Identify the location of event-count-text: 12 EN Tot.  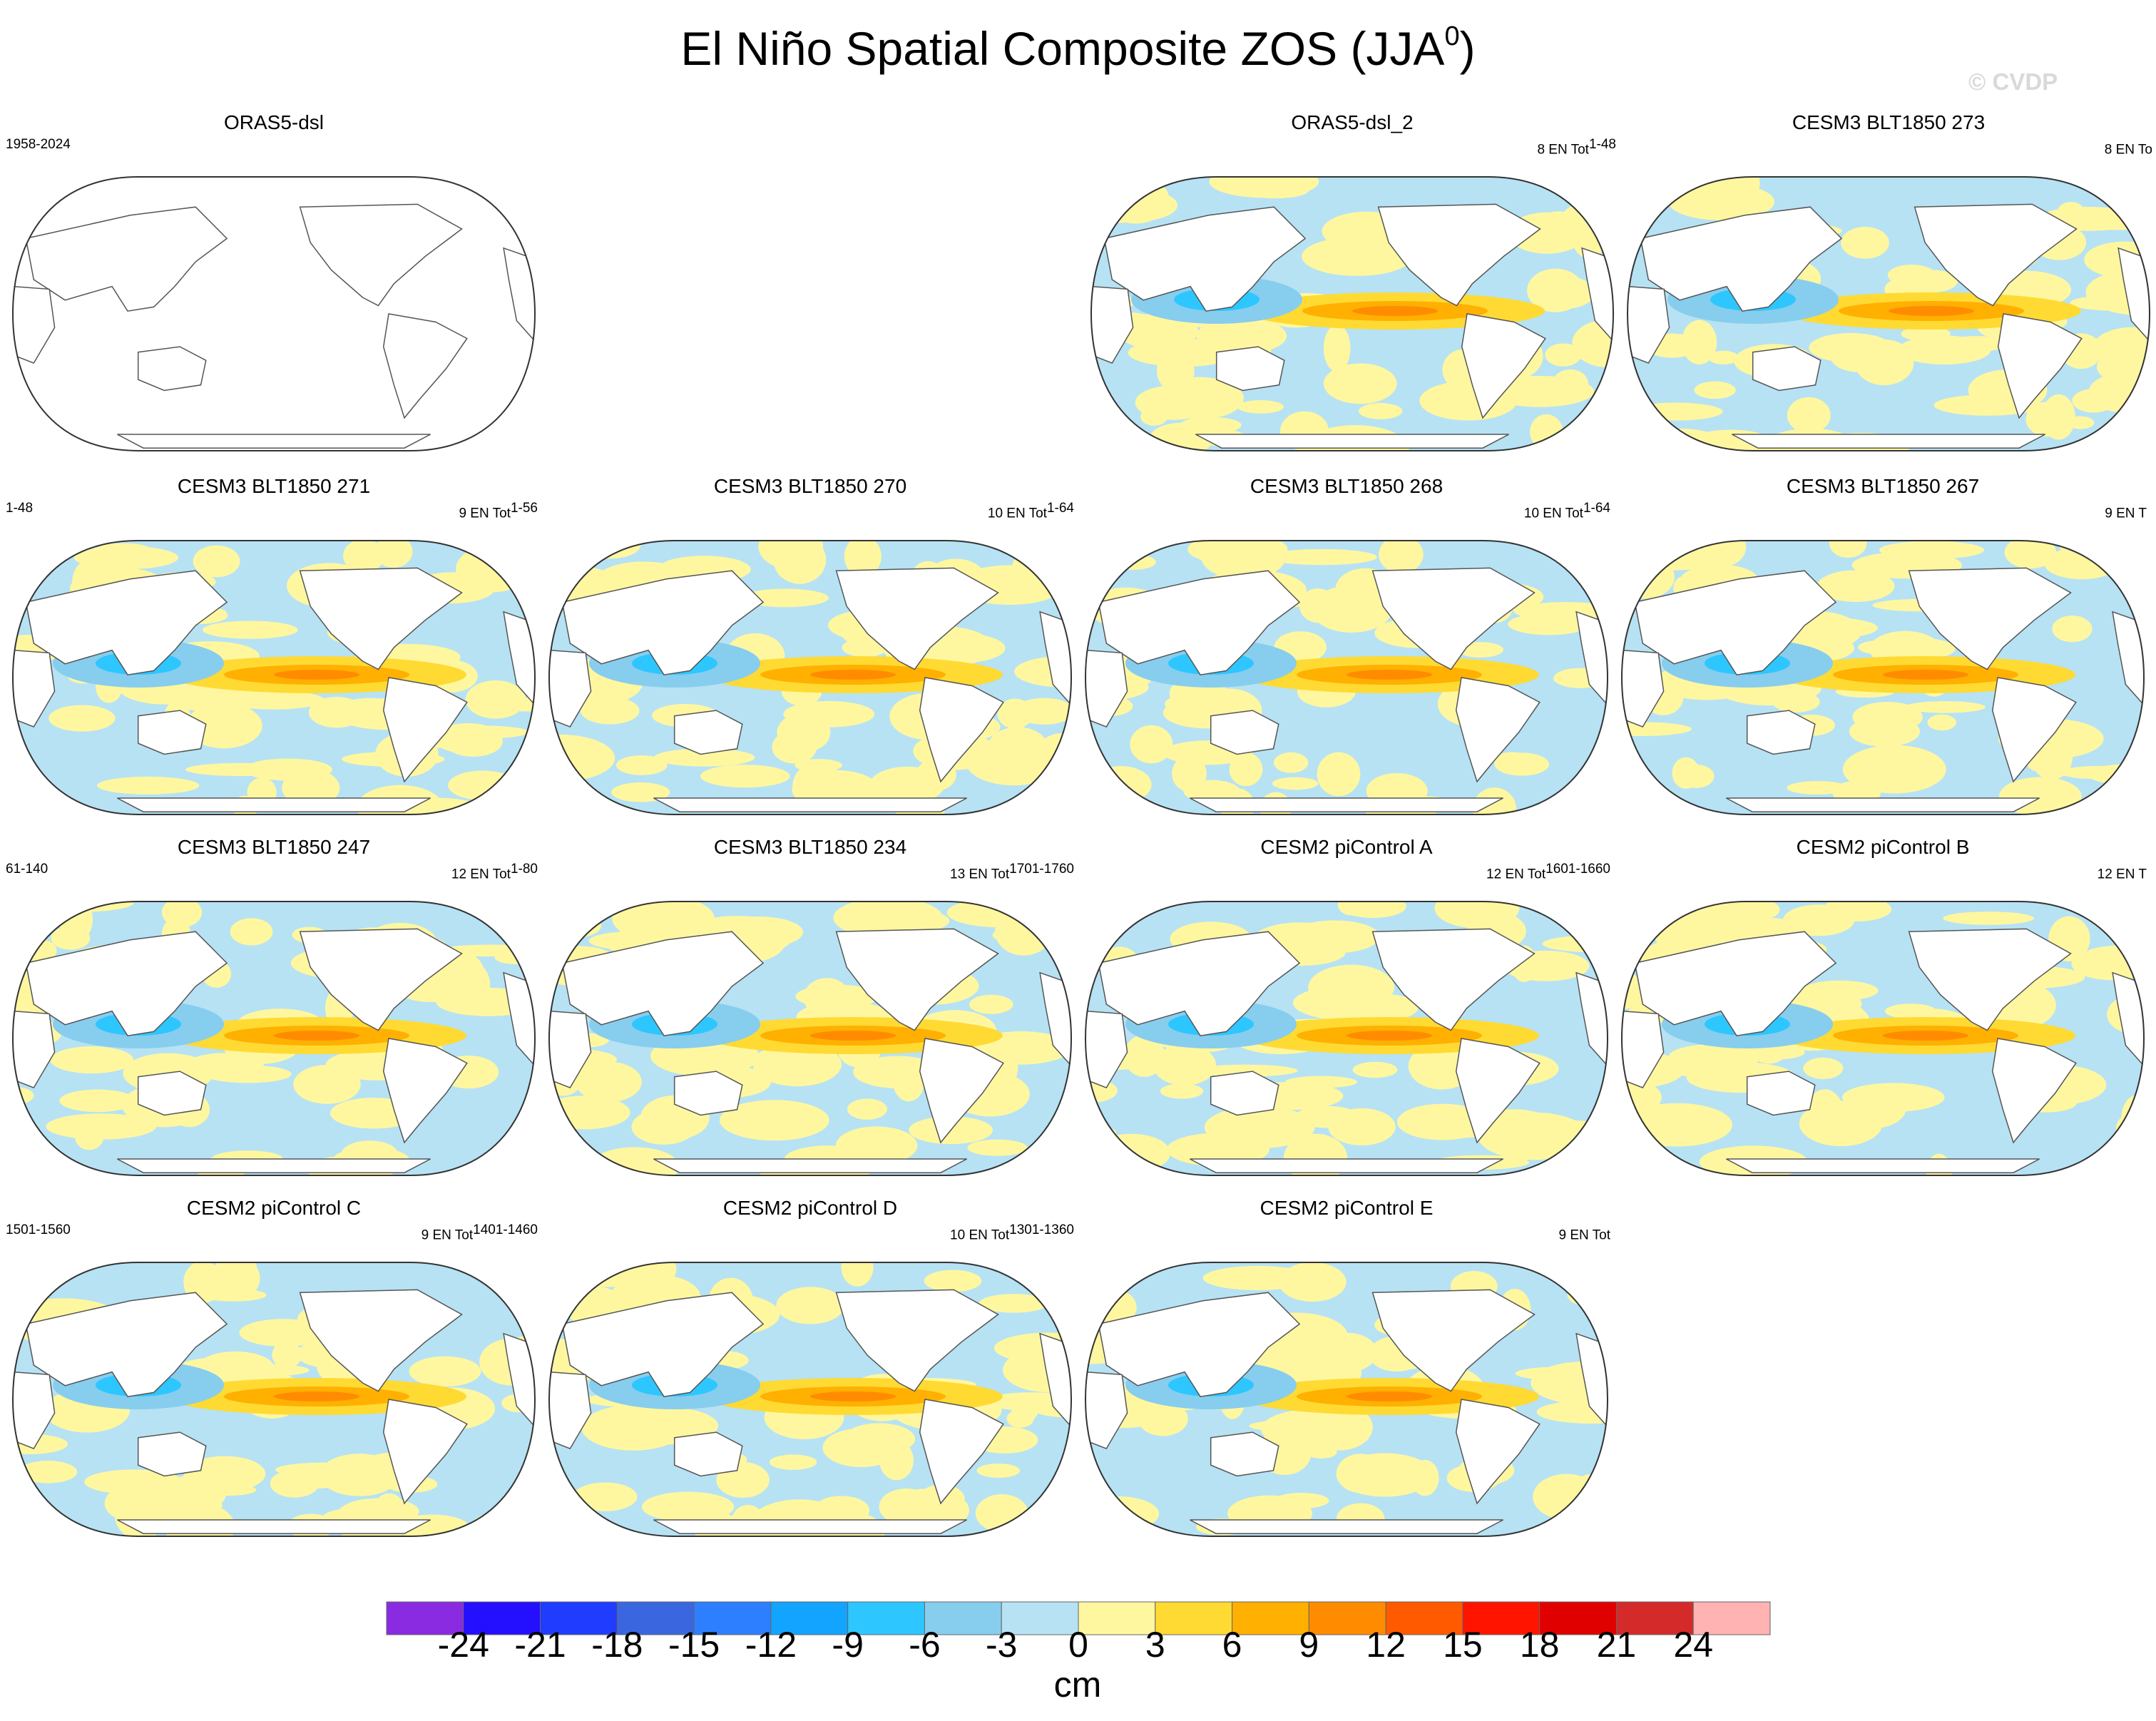
(1516, 874).